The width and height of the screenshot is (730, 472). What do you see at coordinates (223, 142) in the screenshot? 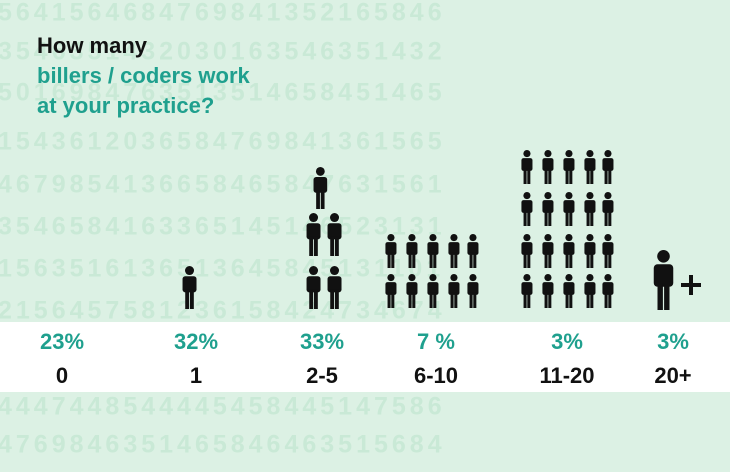
I see `digit-row: 1543612036584769841361565` at bounding box center [223, 142].